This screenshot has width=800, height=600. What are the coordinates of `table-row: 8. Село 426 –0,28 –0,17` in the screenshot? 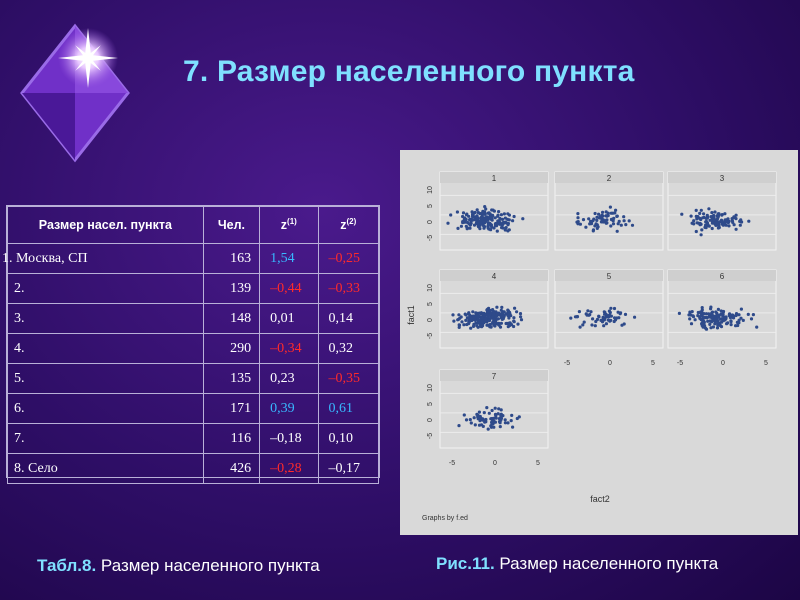 It's located at (193, 468).